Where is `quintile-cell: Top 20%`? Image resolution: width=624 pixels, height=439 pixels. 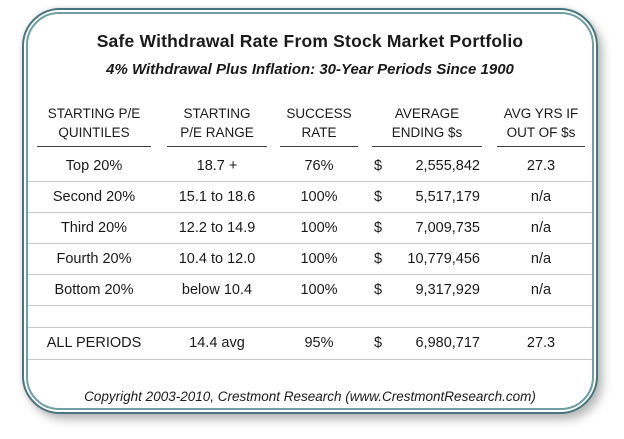
quintile-cell: Top 20% is located at coordinates (94, 165).